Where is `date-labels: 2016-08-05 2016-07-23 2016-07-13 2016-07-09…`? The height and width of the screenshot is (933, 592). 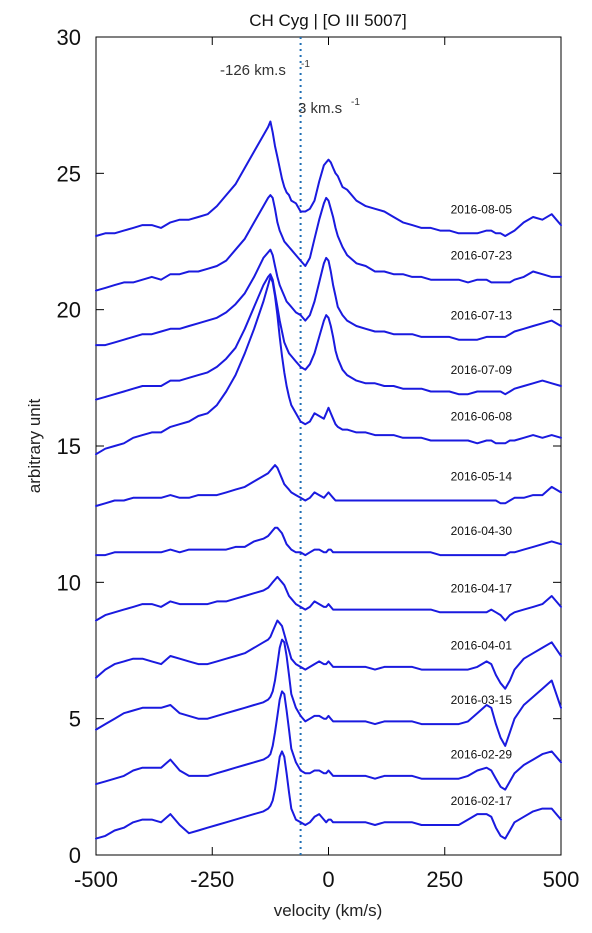 date-labels: 2016-08-05 2016-07-23 2016-07-13 2016-07-09… is located at coordinates (482, 505).